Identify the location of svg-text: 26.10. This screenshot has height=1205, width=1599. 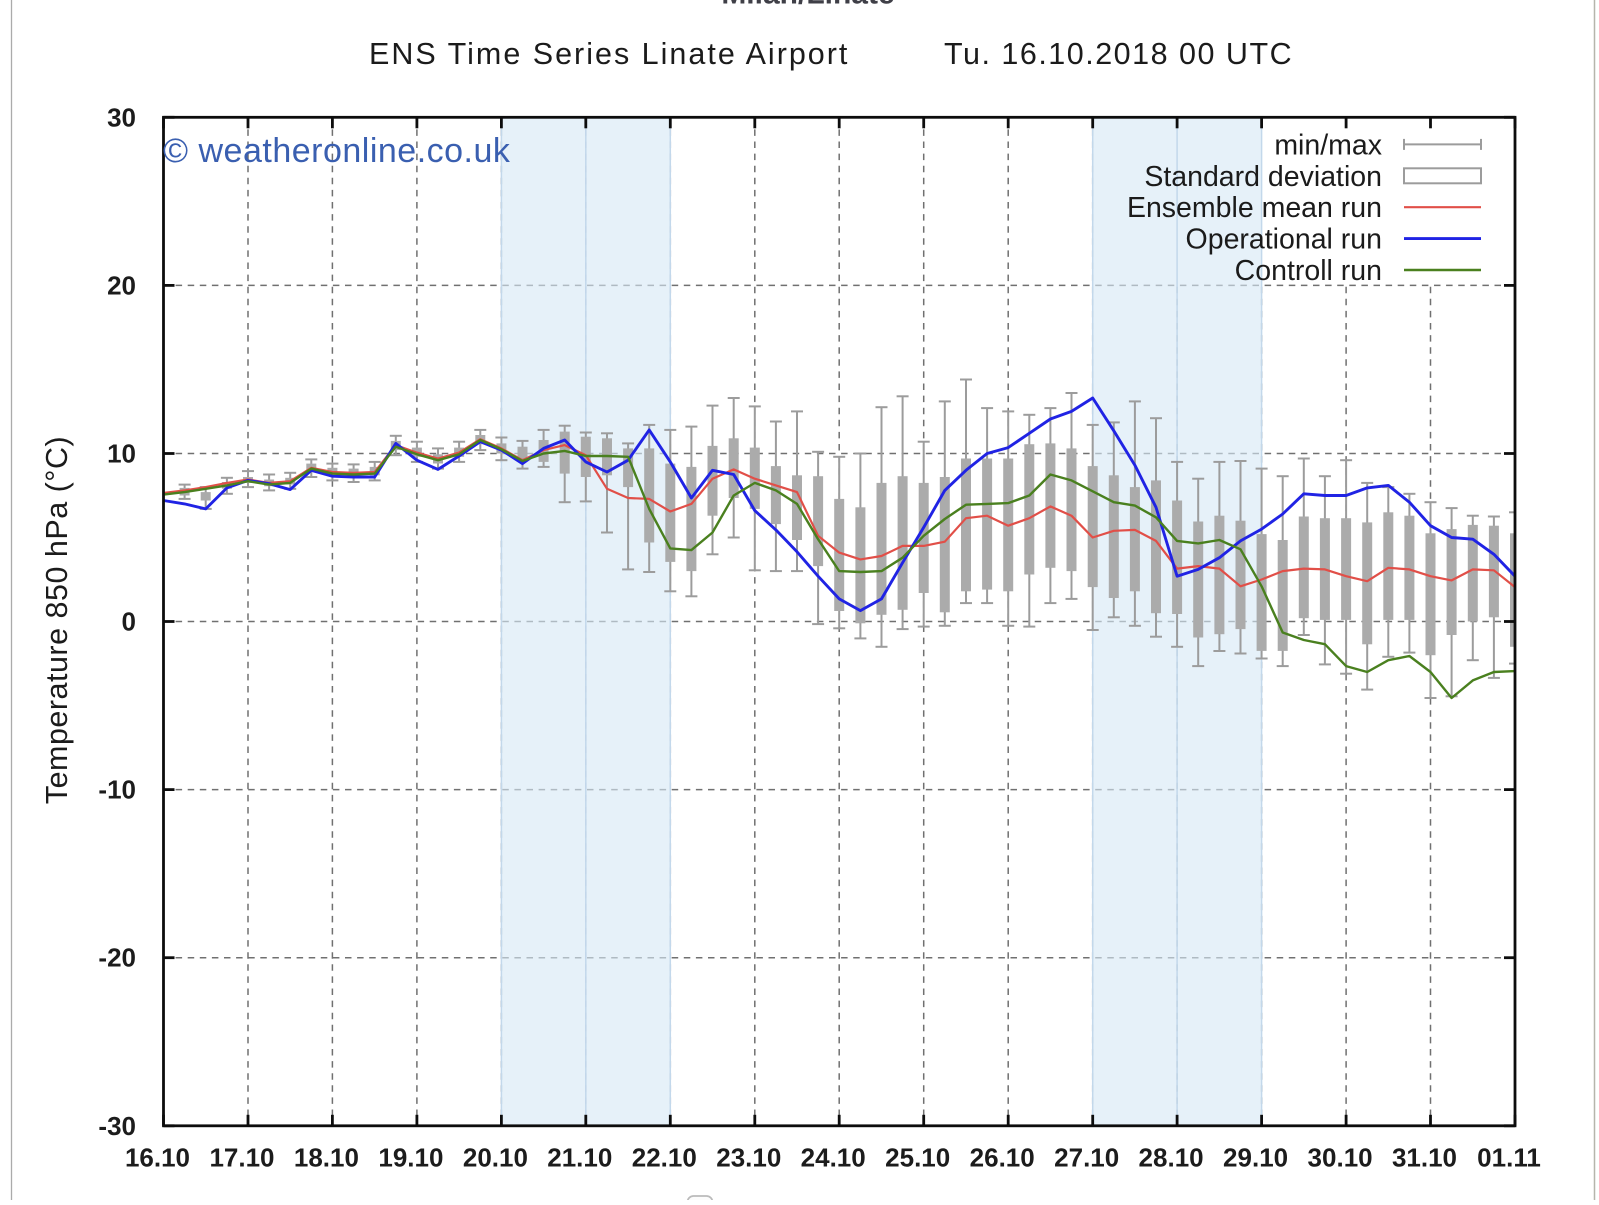
(1002, 1158).